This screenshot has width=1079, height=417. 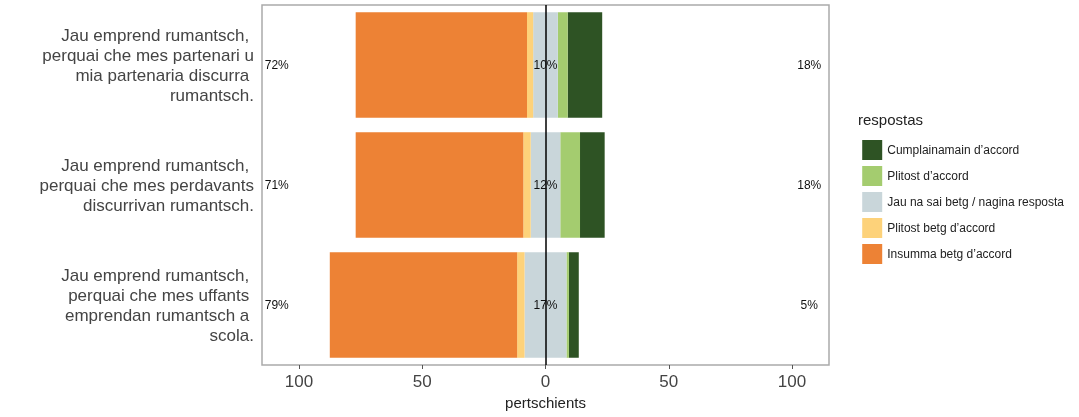 I want to click on annotation: 71%, so click(x=277, y=185).